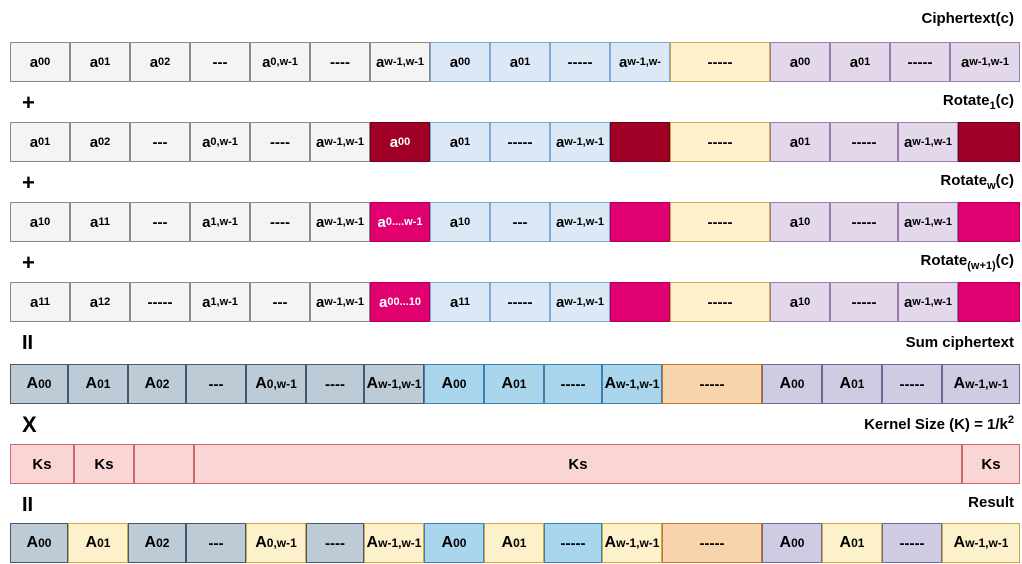  I want to click on rotate1-cell: a 0,w-1, so click(220, 142).